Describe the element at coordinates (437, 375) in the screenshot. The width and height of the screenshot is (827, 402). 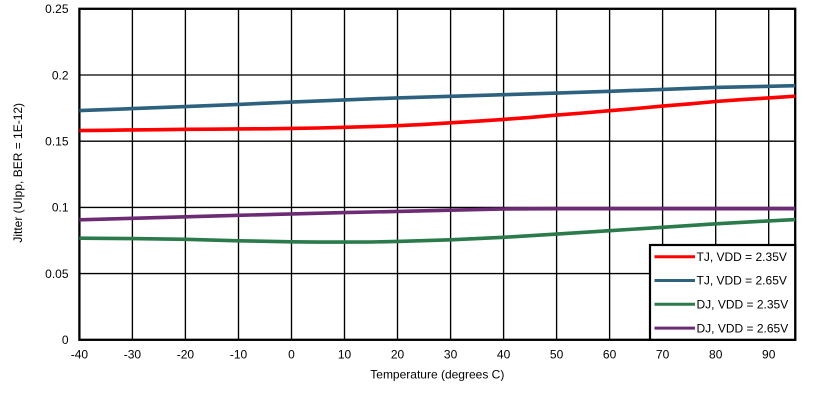
I see `svg-text: Temperature (degrees C)` at that location.